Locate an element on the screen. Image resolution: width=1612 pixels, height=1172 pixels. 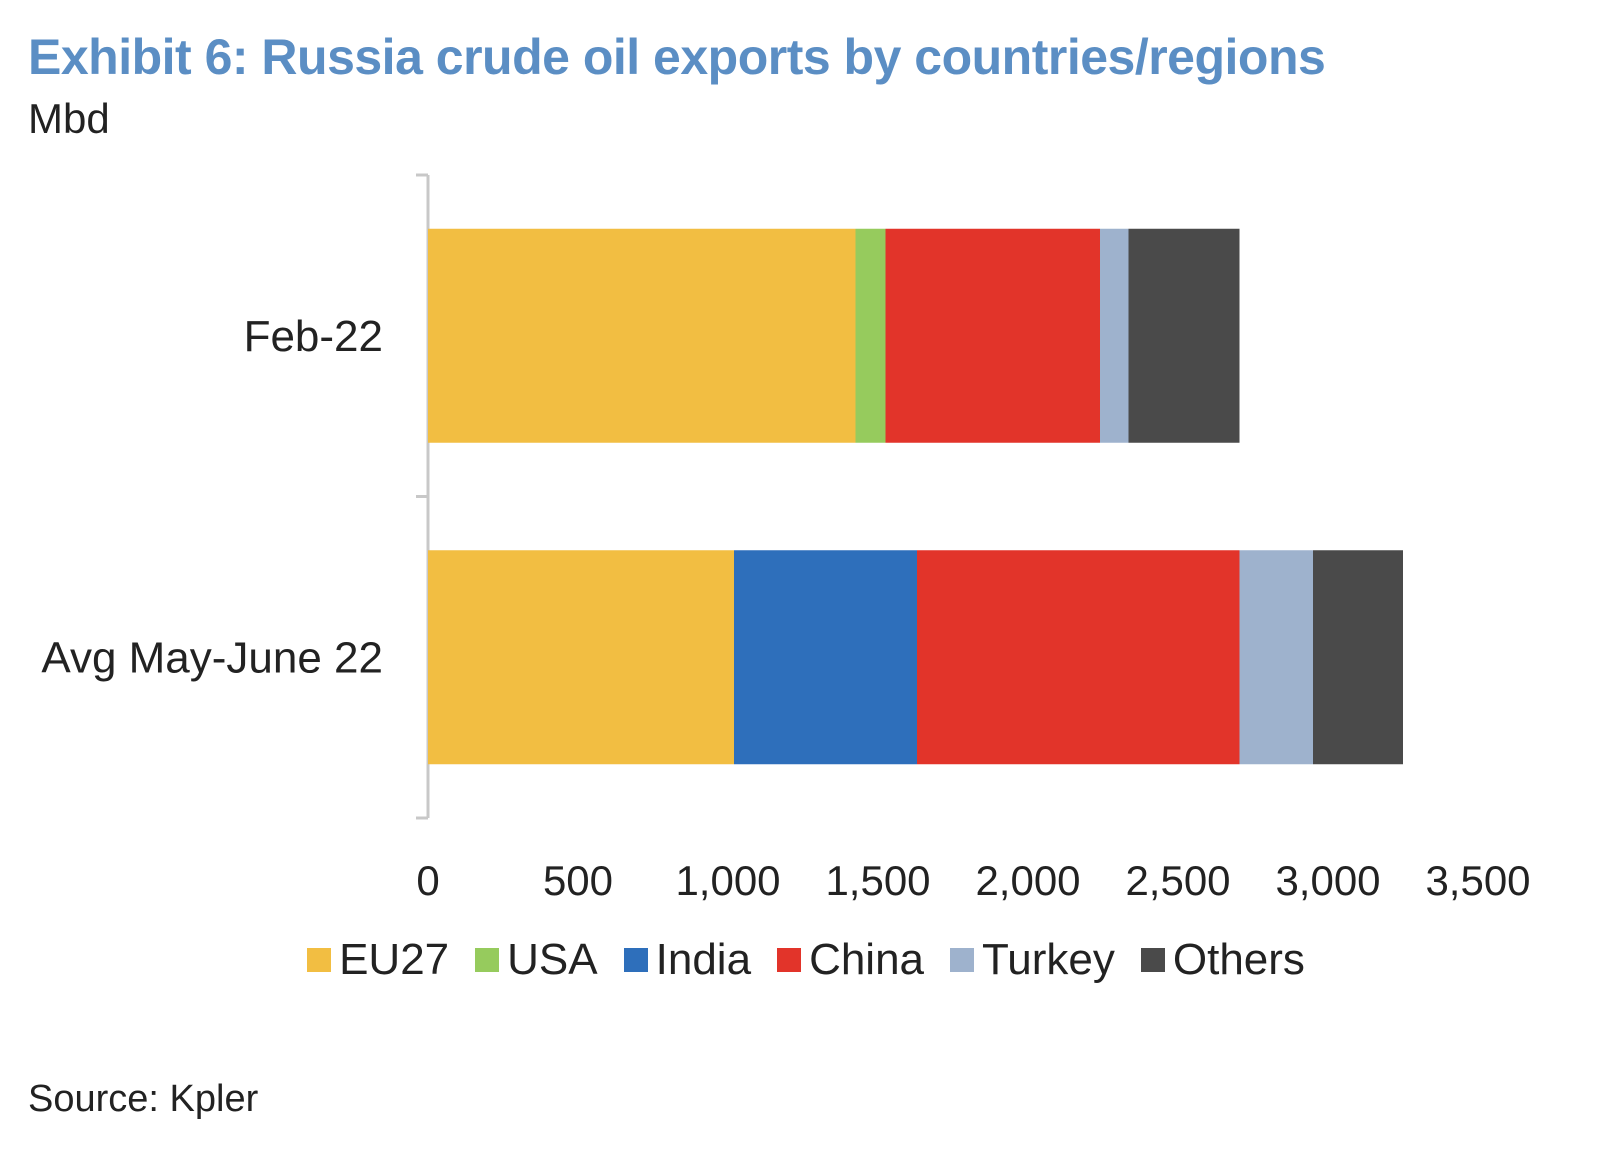
x-tick-label: 3,000 is located at coordinates (1327, 880).